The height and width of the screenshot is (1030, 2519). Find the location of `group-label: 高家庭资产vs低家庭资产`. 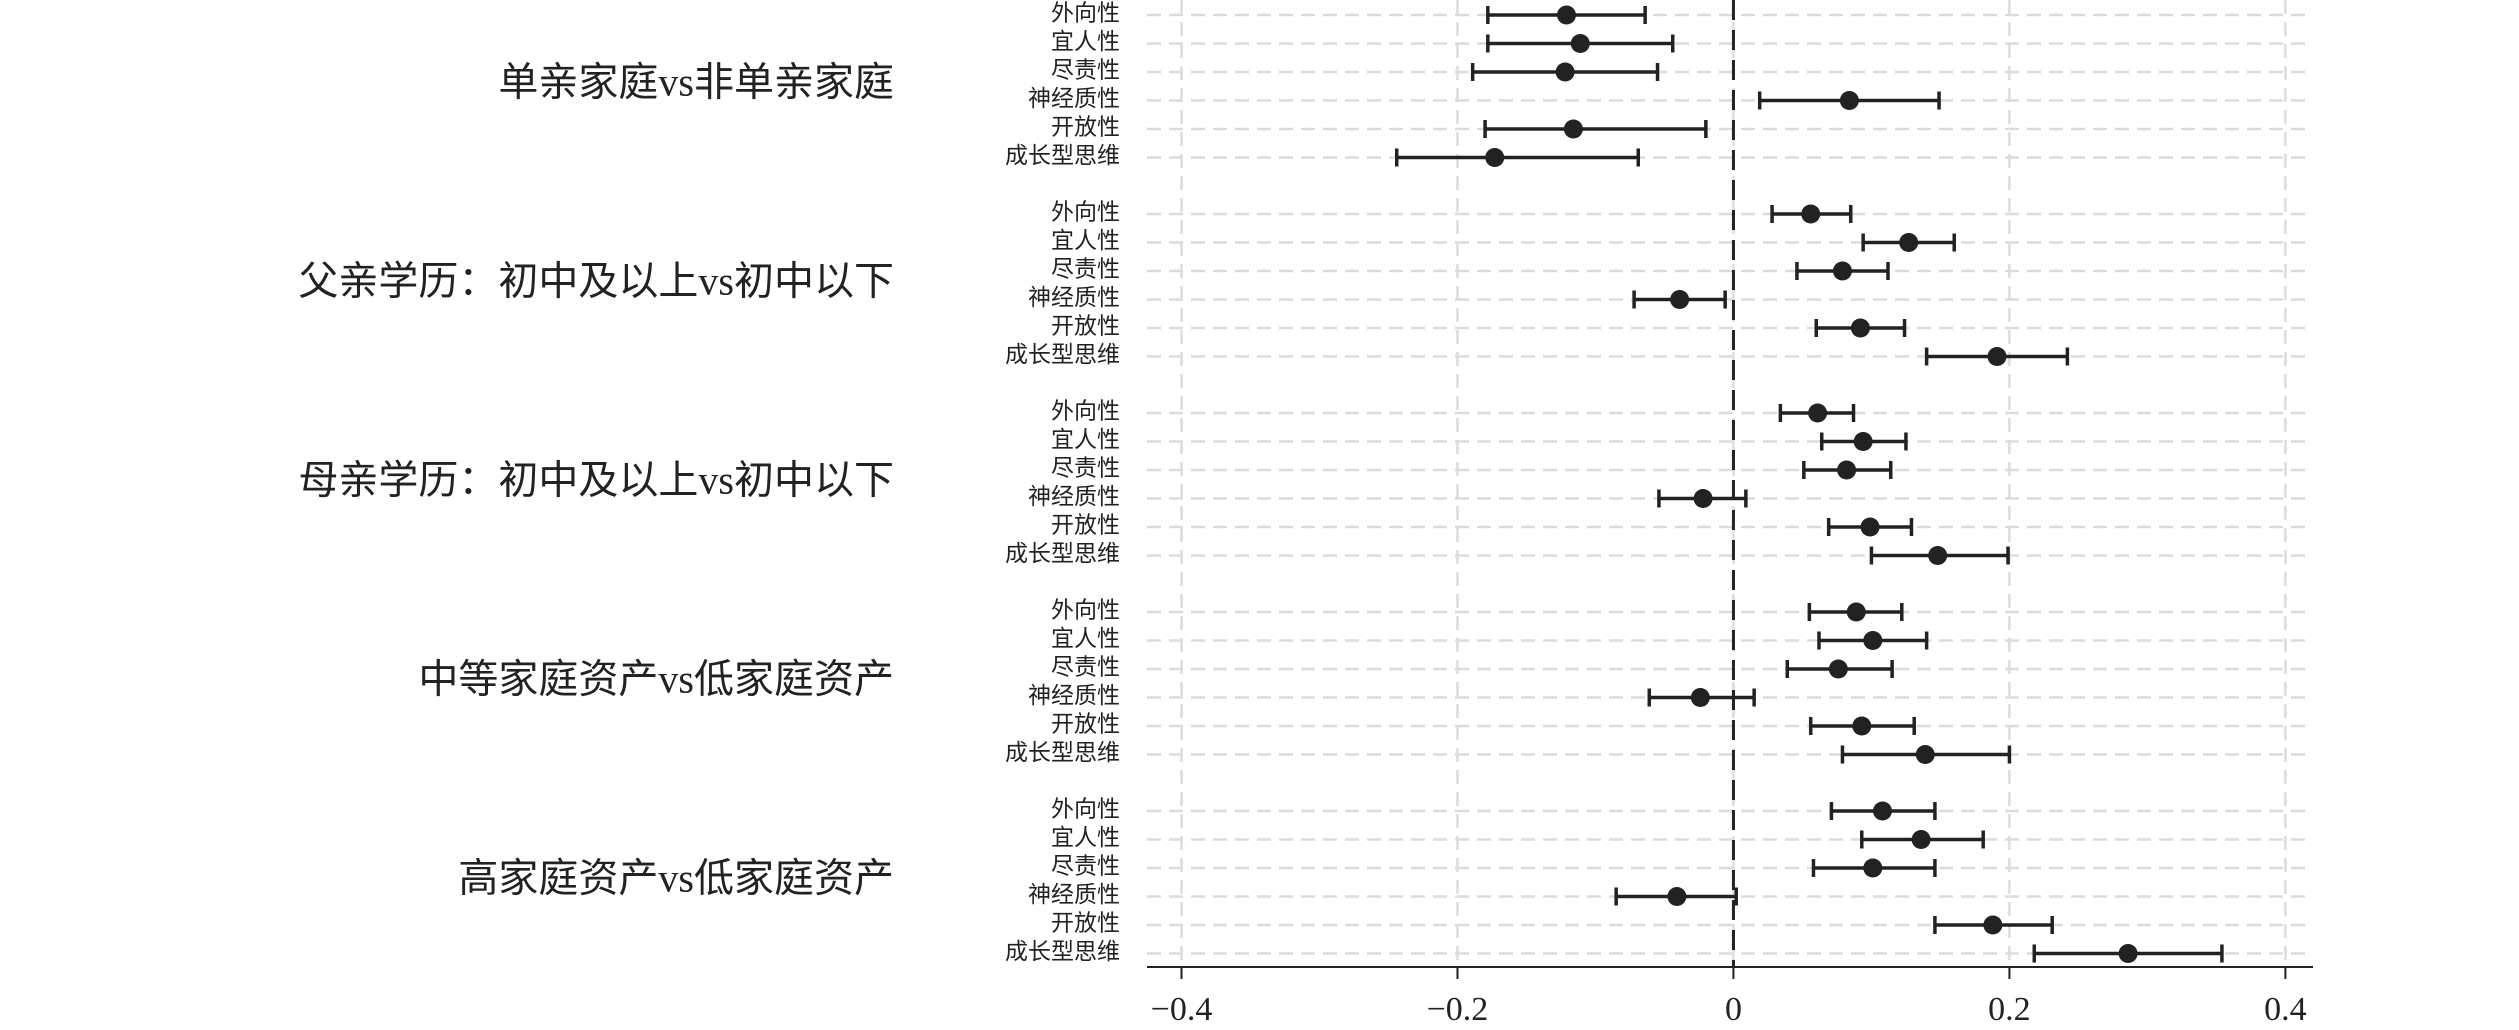

group-label: 高家庭资产vs低家庭资产 is located at coordinates (676, 877).